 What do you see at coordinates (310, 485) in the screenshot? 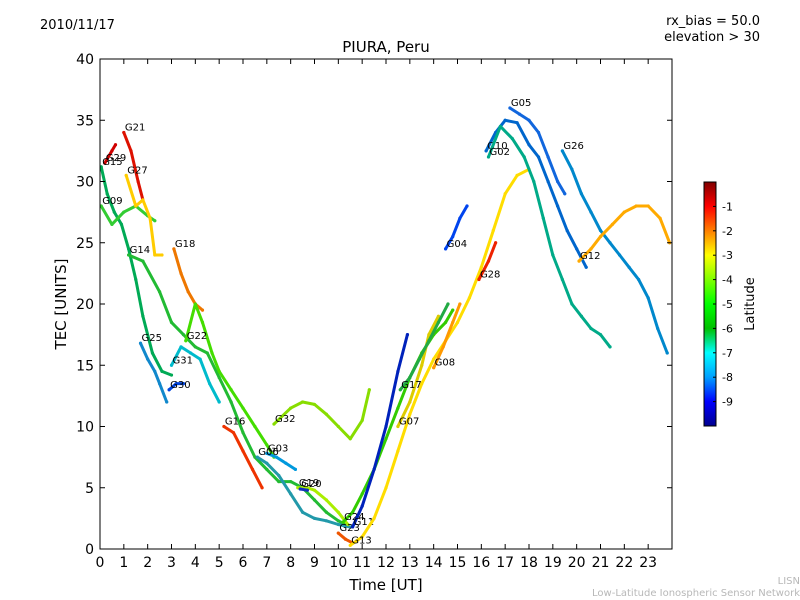
I see `series-g20: G20` at bounding box center [310, 485].